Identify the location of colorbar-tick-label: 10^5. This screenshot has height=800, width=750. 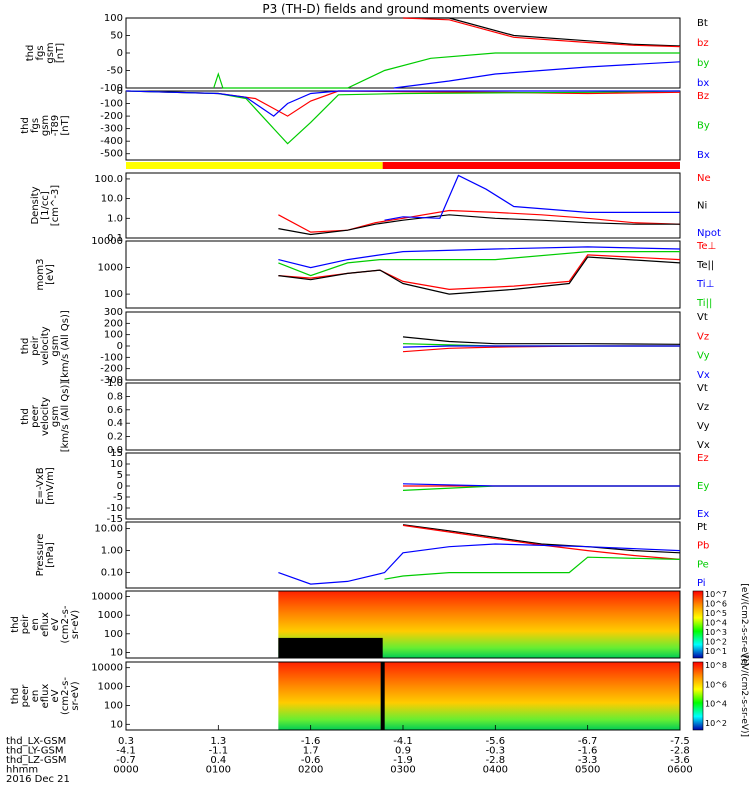
(716, 613).